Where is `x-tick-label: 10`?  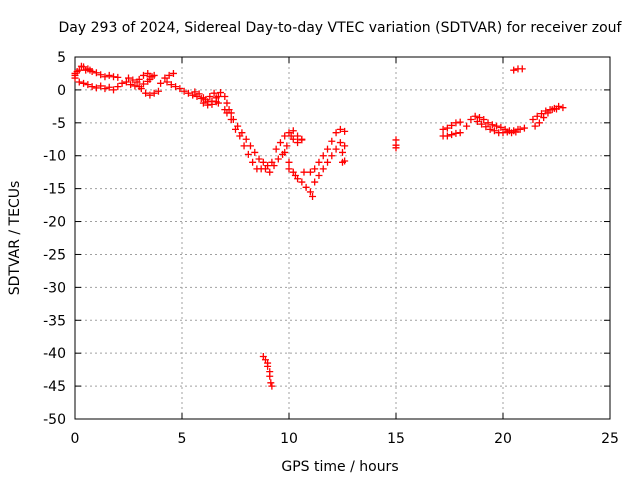 x-tick-label: 10 is located at coordinates (289, 439).